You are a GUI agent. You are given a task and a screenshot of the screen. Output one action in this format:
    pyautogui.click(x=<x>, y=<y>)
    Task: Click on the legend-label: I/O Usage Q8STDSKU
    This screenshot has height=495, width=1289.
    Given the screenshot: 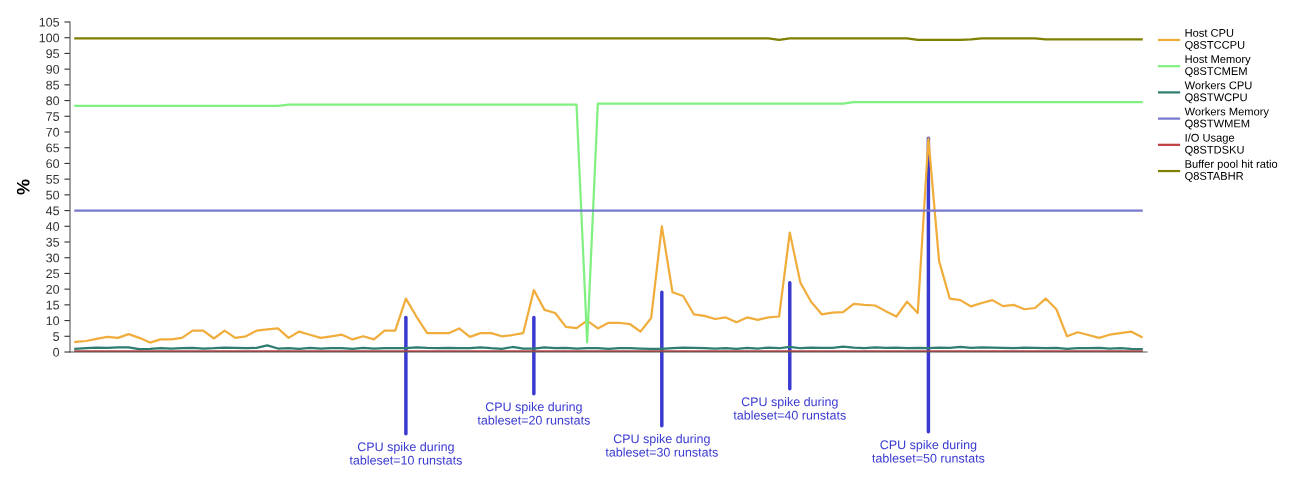 What is the action you would take?
    pyautogui.click(x=1214, y=144)
    